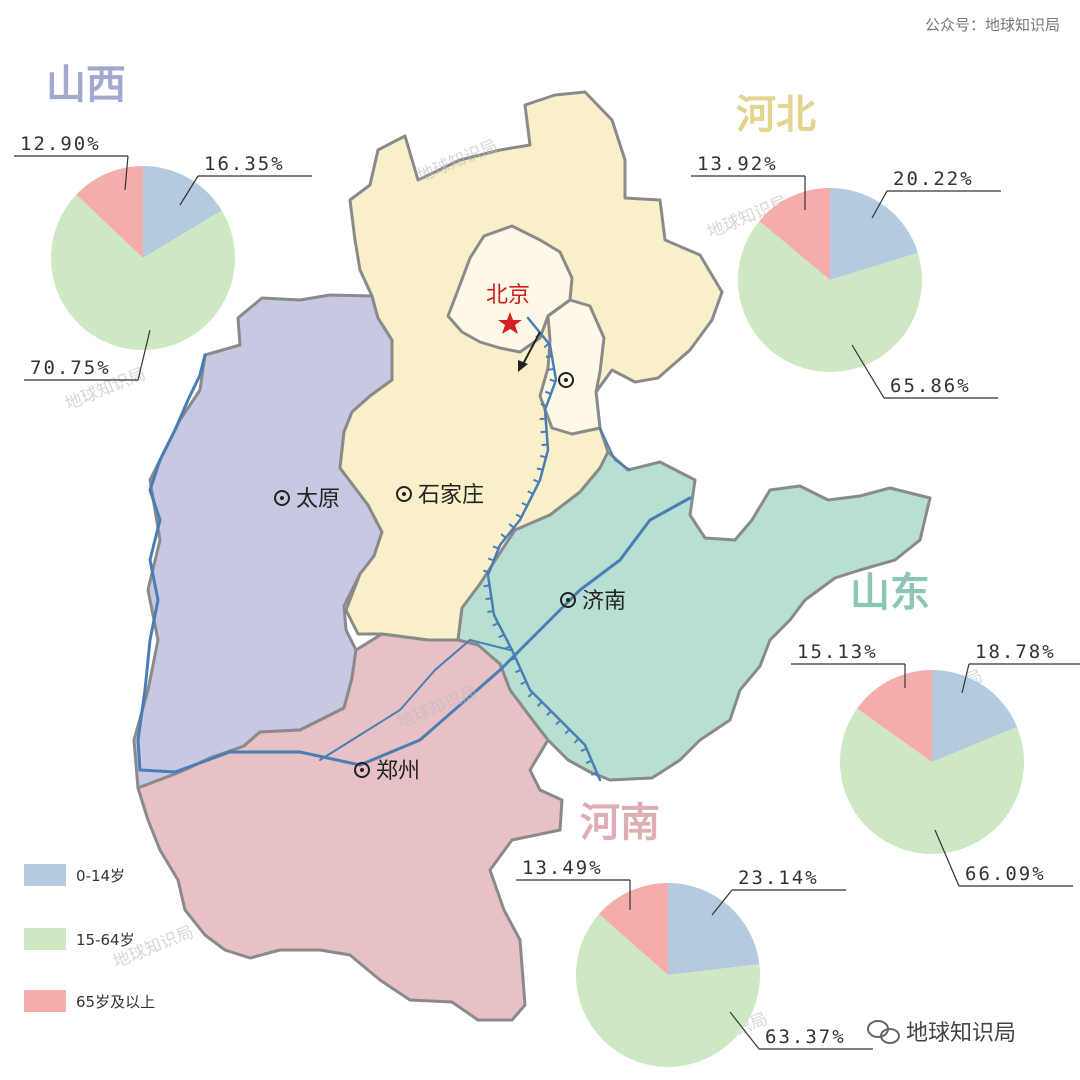  I want to click on arrow-head-icon, so click(523, 366).